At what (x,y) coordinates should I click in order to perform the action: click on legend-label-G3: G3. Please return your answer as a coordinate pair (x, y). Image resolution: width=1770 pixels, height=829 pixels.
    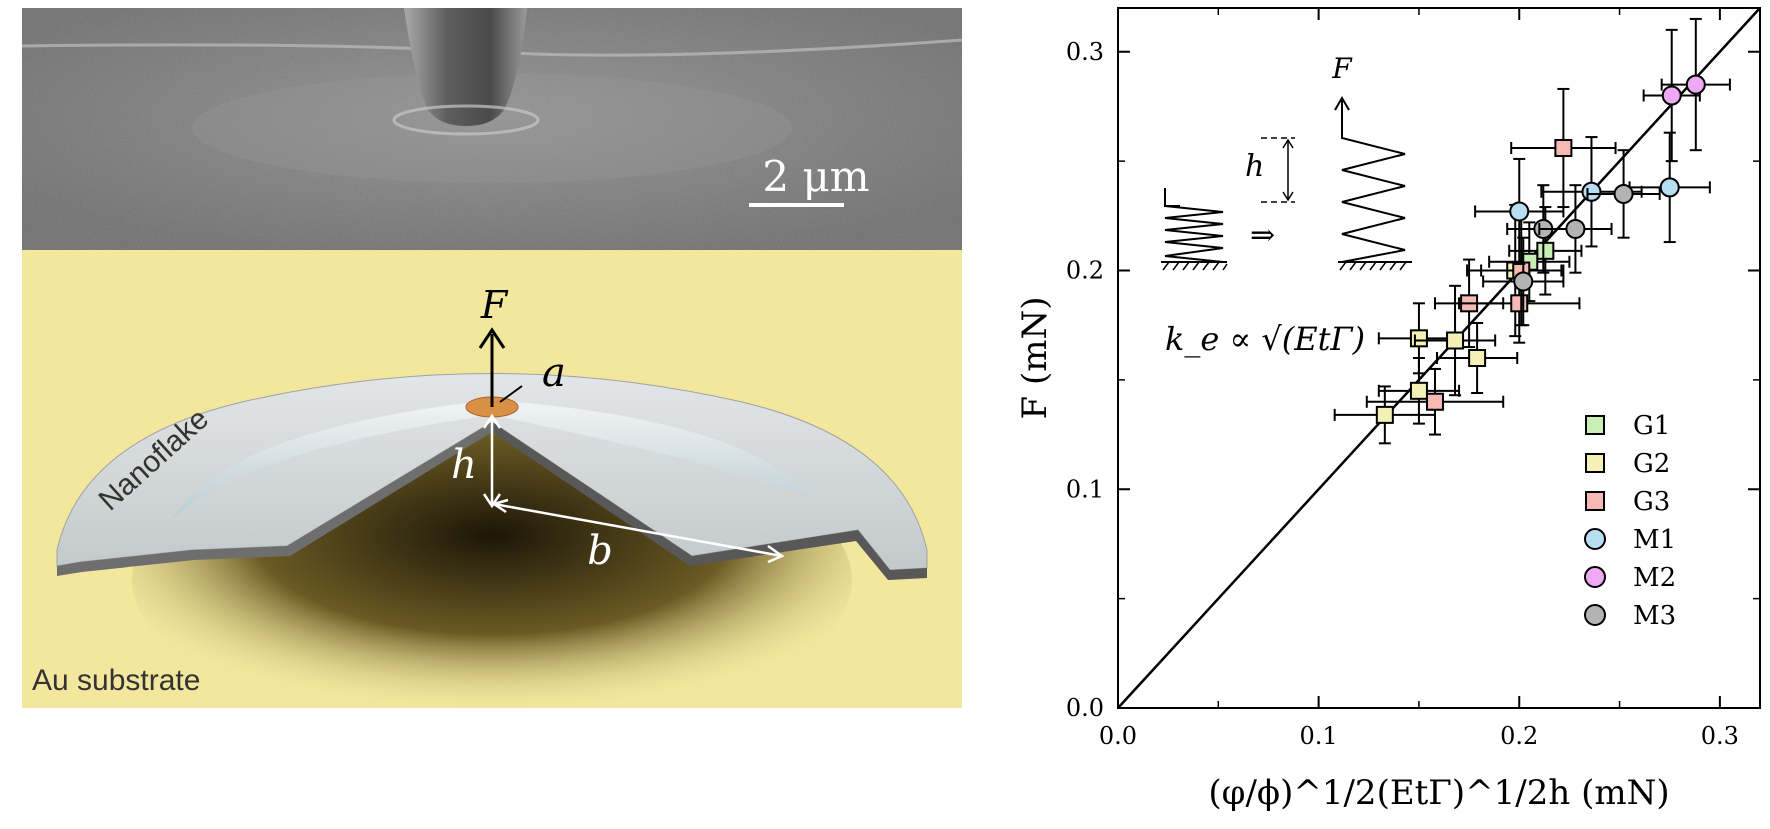
    Looking at the image, I should click on (1651, 502).